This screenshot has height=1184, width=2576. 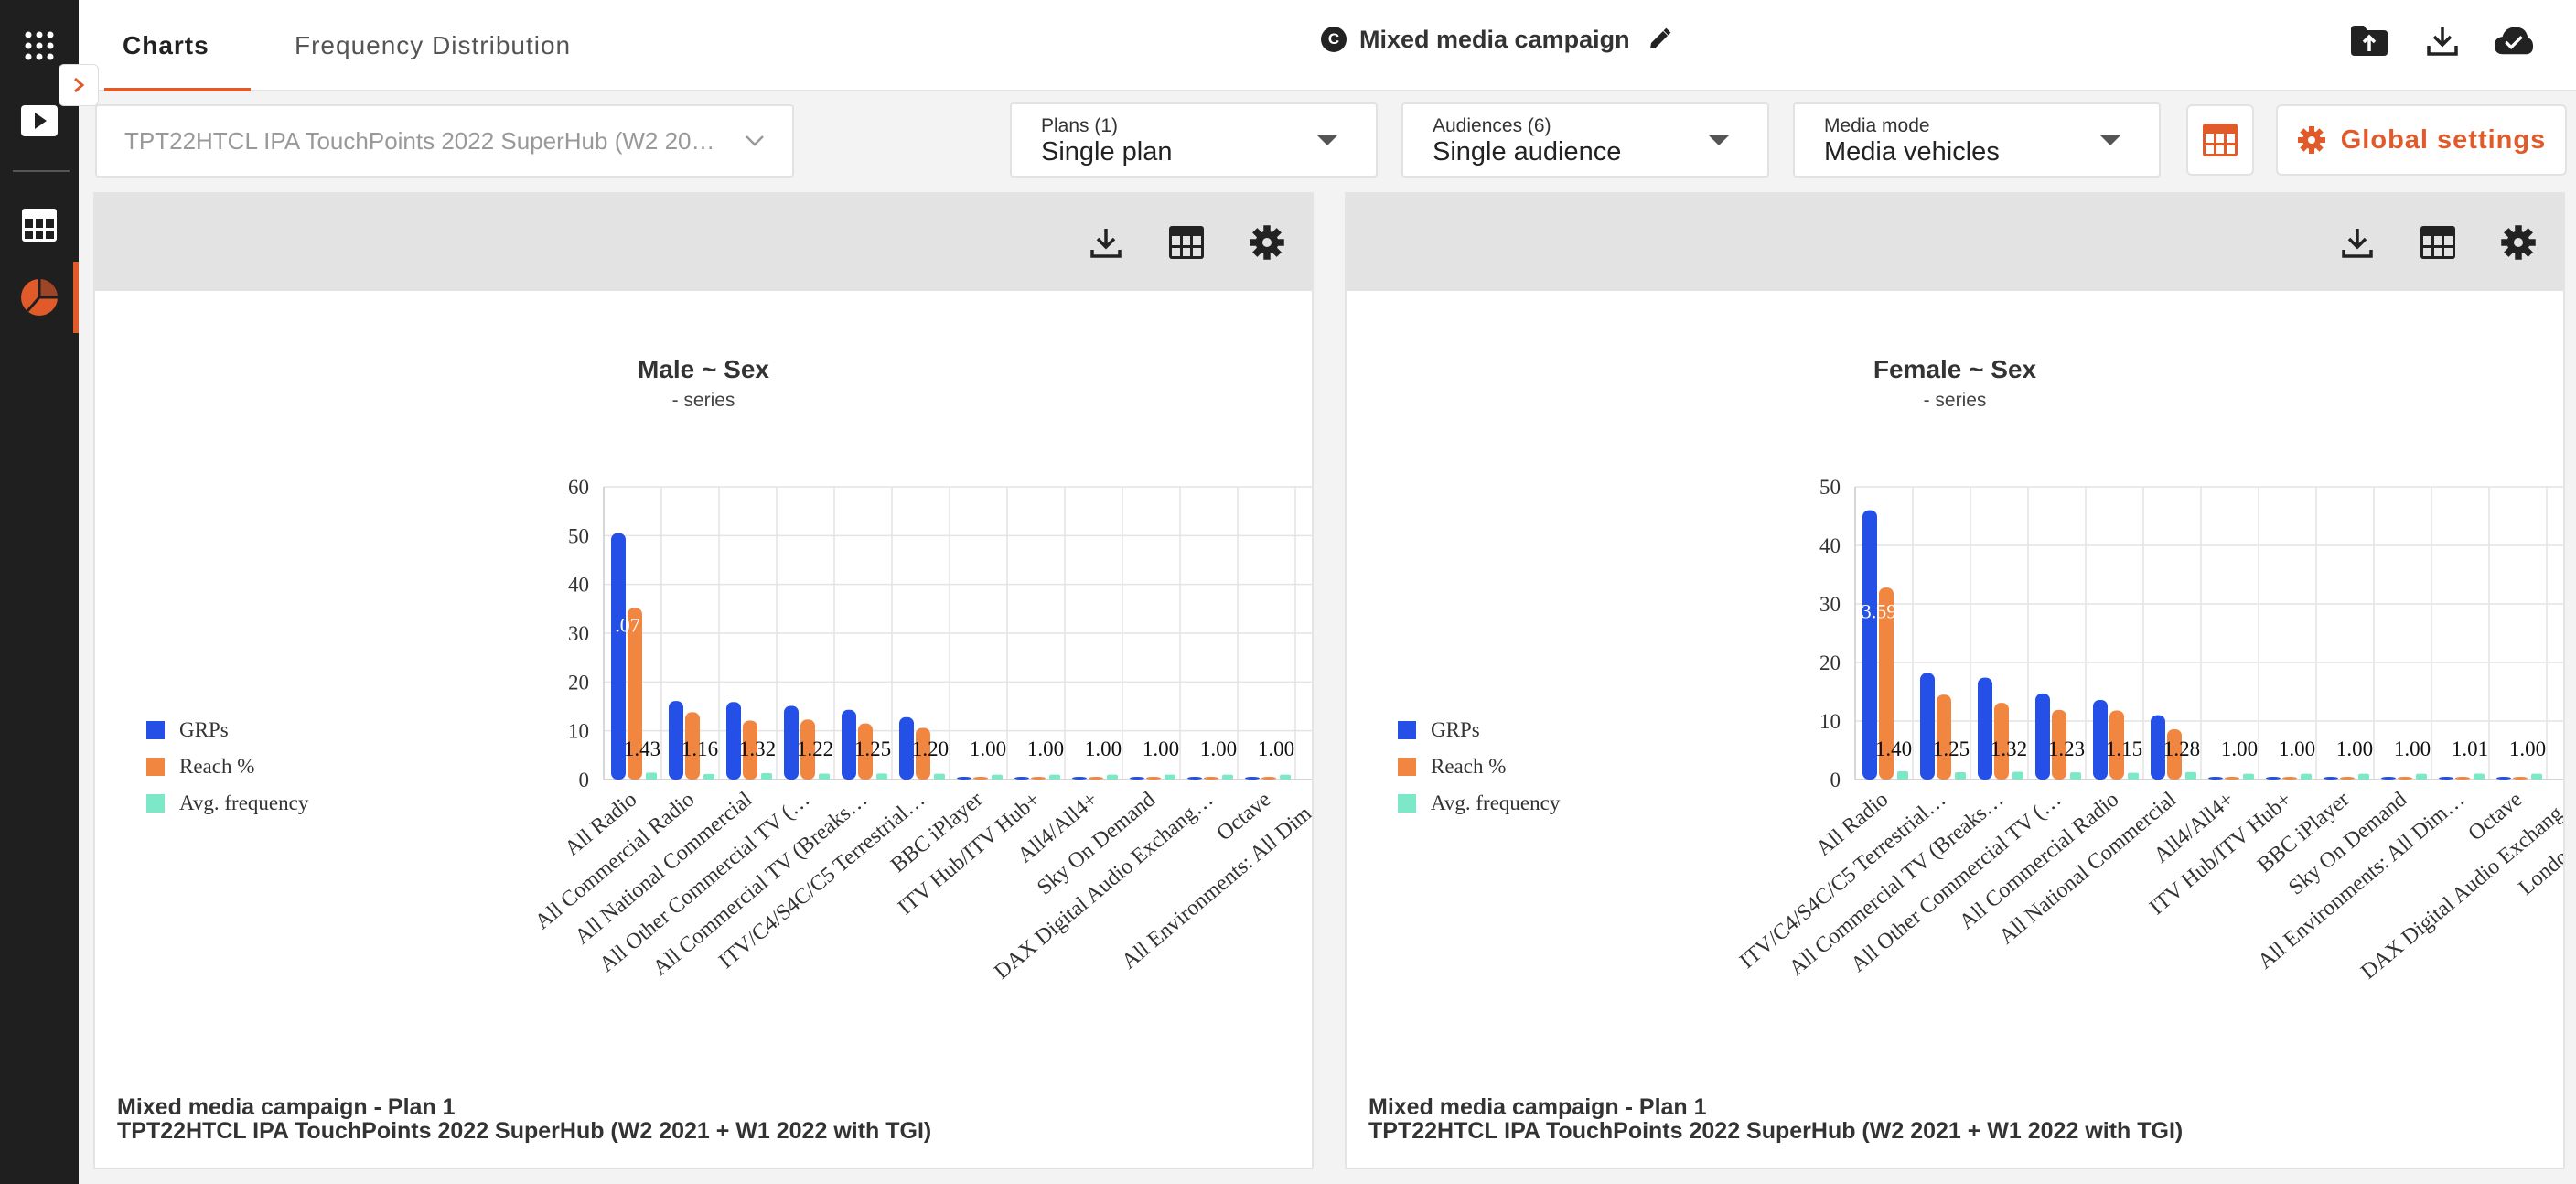 What do you see at coordinates (2220, 140) in the screenshot?
I see `table-toggle-button` at bounding box center [2220, 140].